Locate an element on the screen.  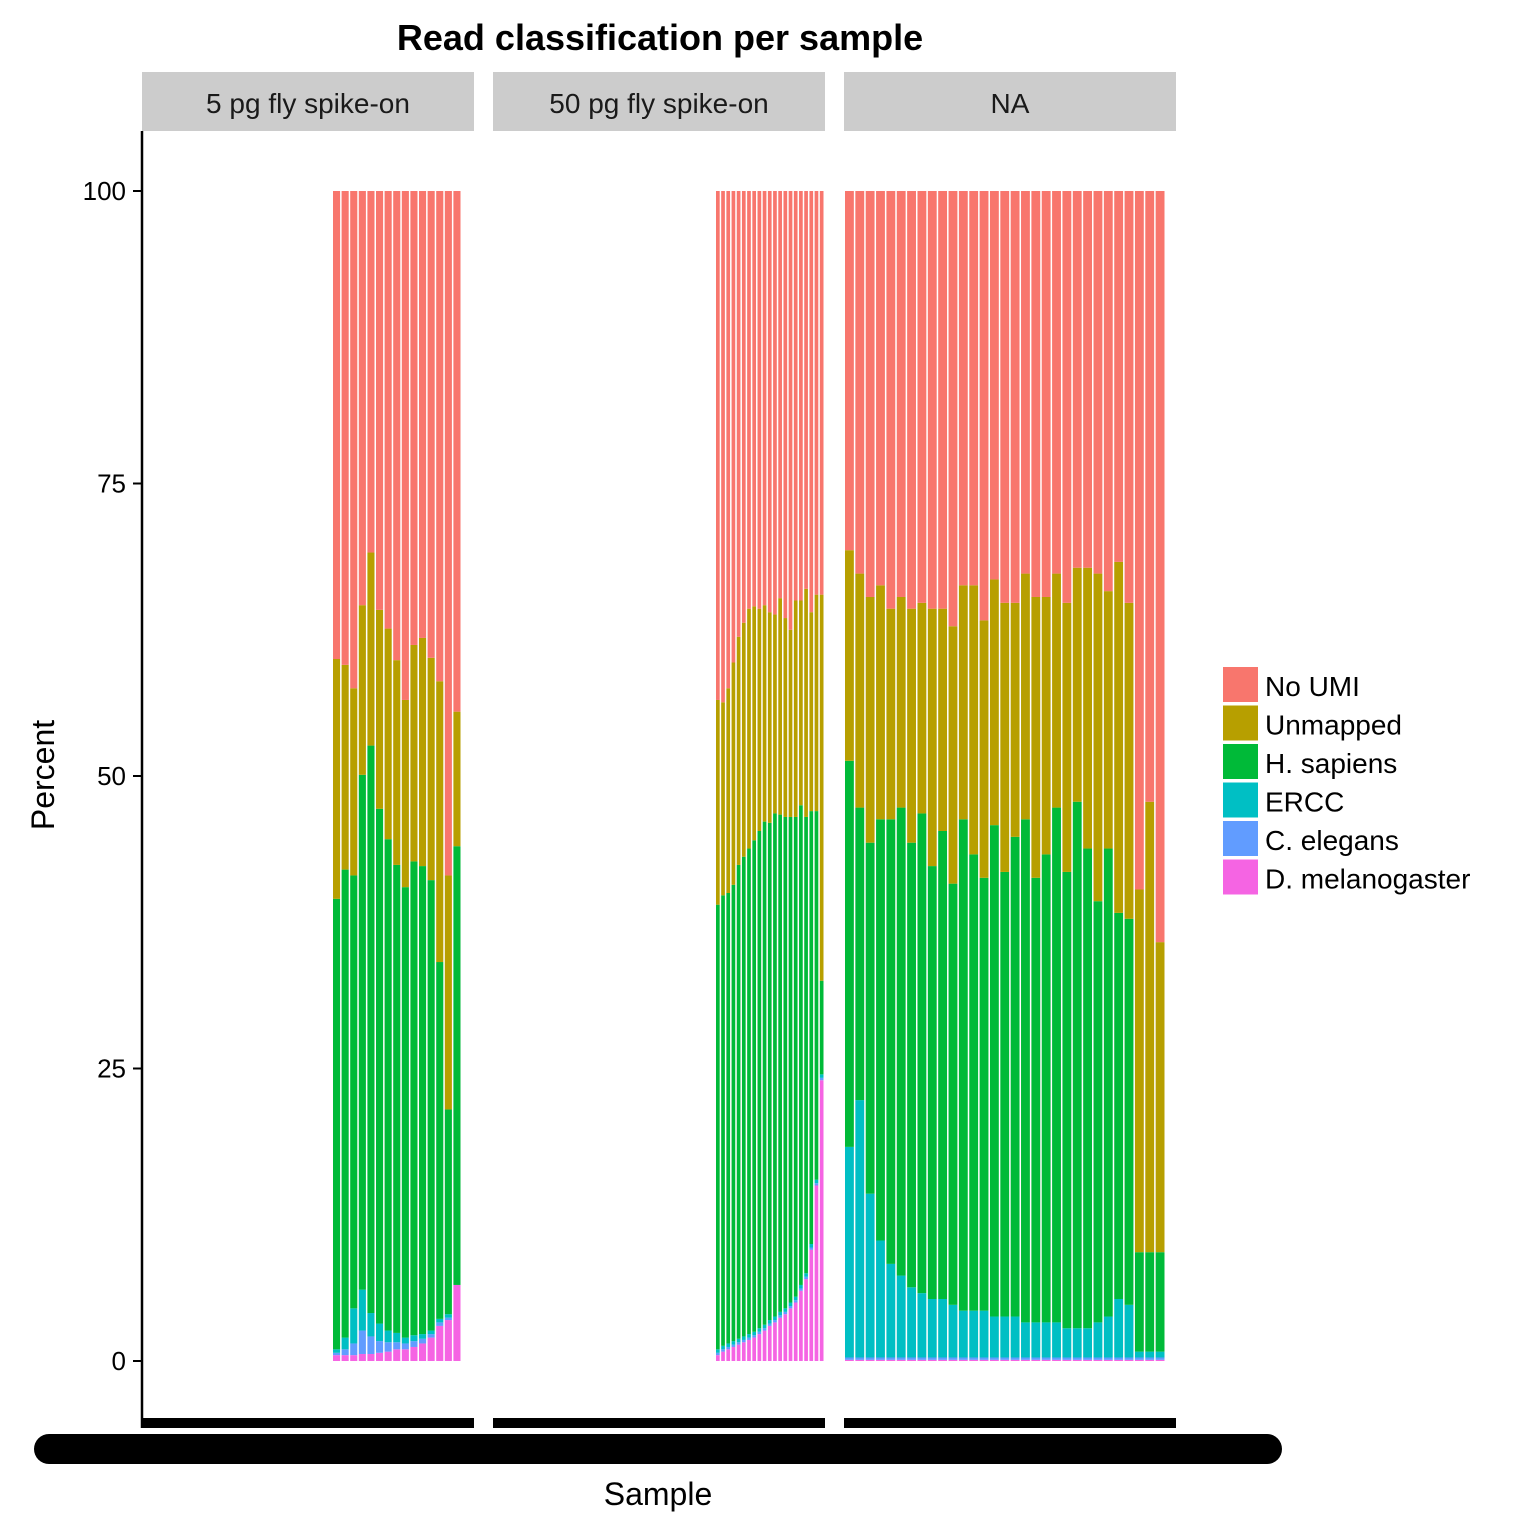
facet-strips: 5 pg fly spike-on 50 pg fly spike-on NA is located at coordinates (659, 101).